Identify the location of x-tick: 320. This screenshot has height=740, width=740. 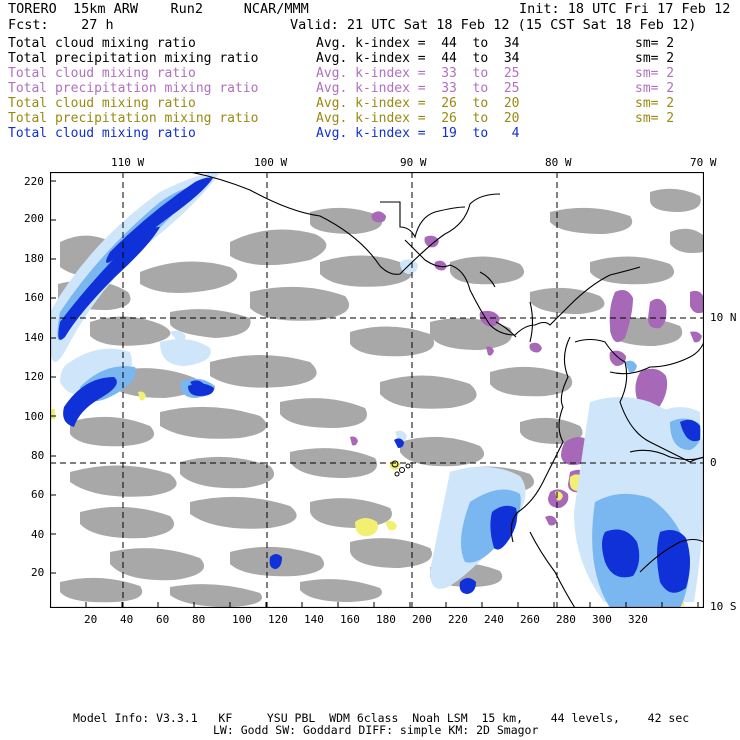
(638, 619).